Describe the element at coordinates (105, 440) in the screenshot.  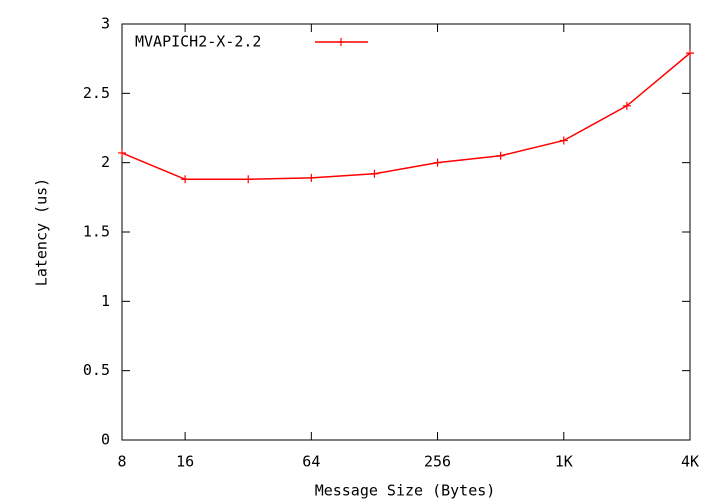
I see `y-tick-label: 0` at that location.